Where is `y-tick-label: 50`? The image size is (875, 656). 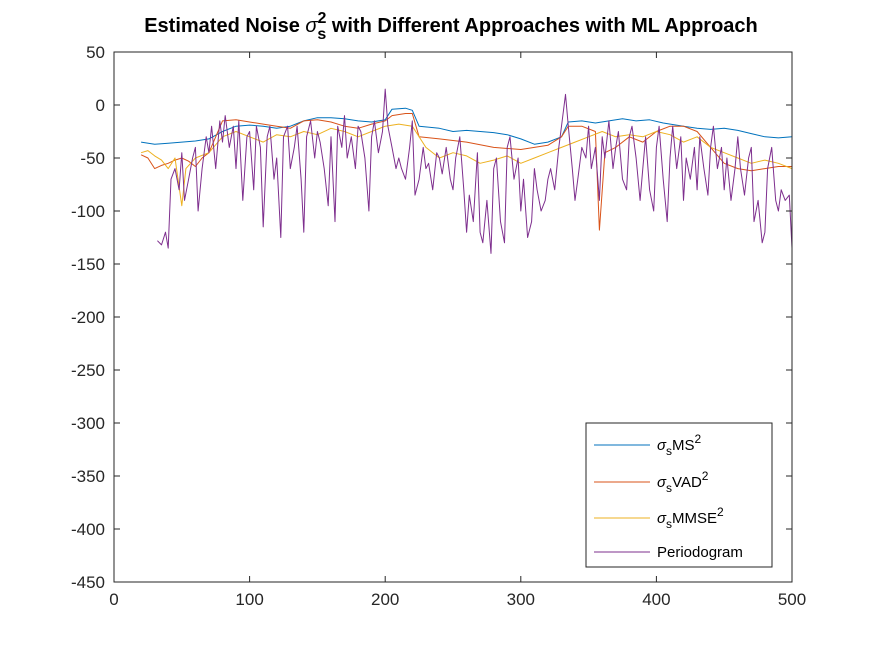 y-tick-label: 50 is located at coordinates (95, 52).